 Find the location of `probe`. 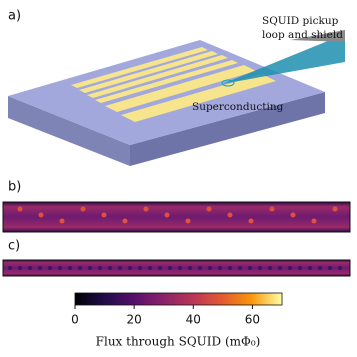

probe is located at coordinates (283, 59).